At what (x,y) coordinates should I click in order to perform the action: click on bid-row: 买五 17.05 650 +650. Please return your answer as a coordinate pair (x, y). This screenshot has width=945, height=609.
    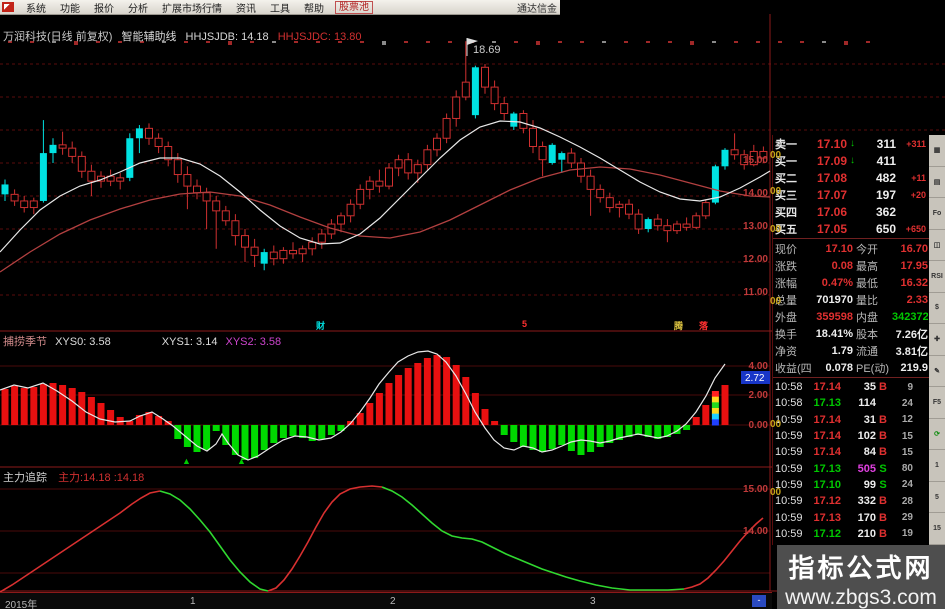
    Looking at the image, I should click on (851, 228).